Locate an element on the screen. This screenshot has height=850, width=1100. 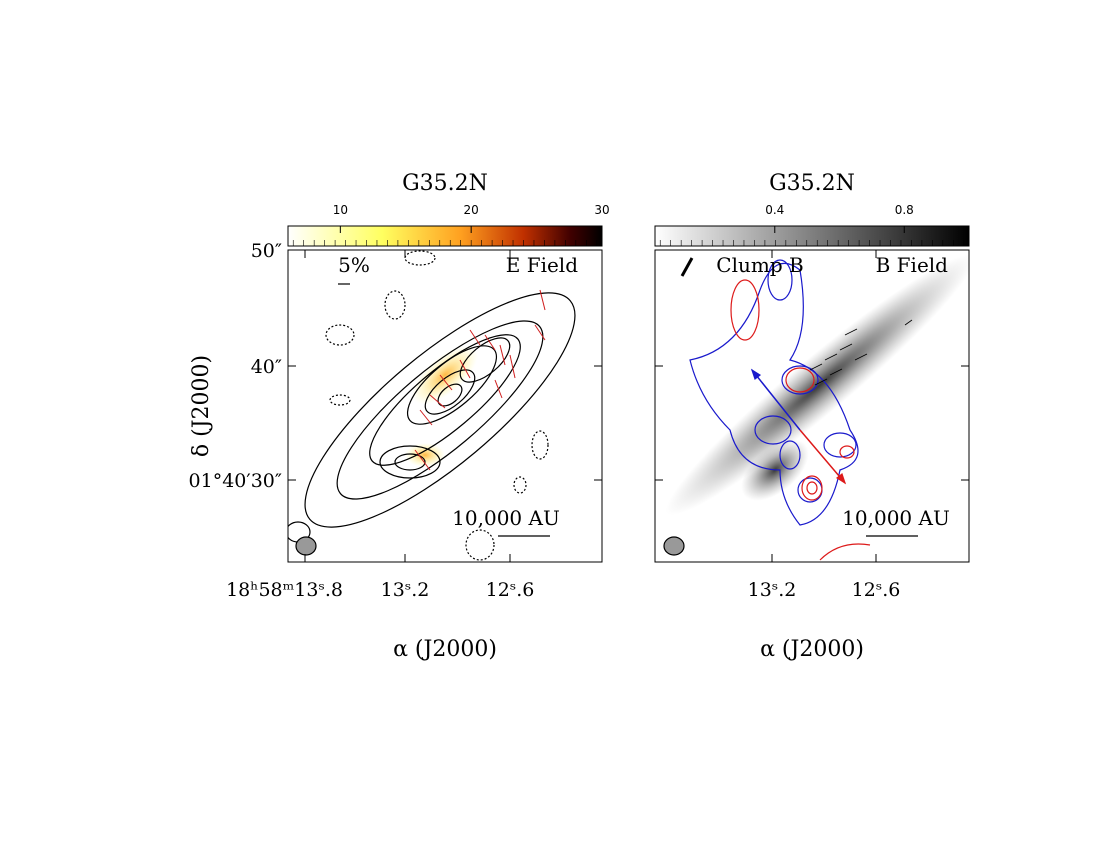
annotation: B Field is located at coordinates (912, 265).